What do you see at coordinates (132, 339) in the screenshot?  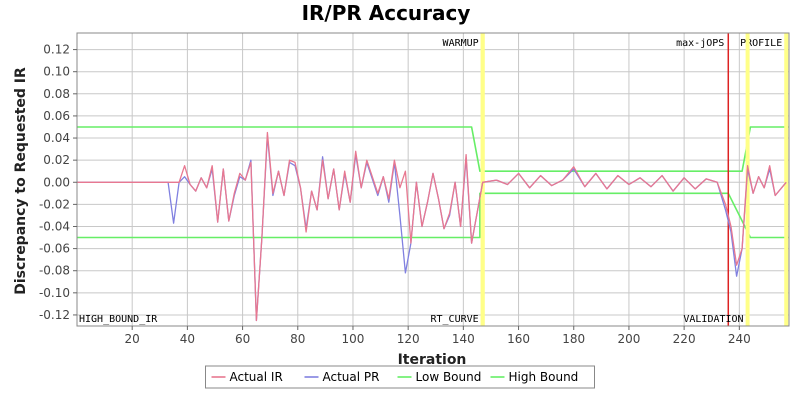 I see `x-tick-label: 20` at bounding box center [132, 339].